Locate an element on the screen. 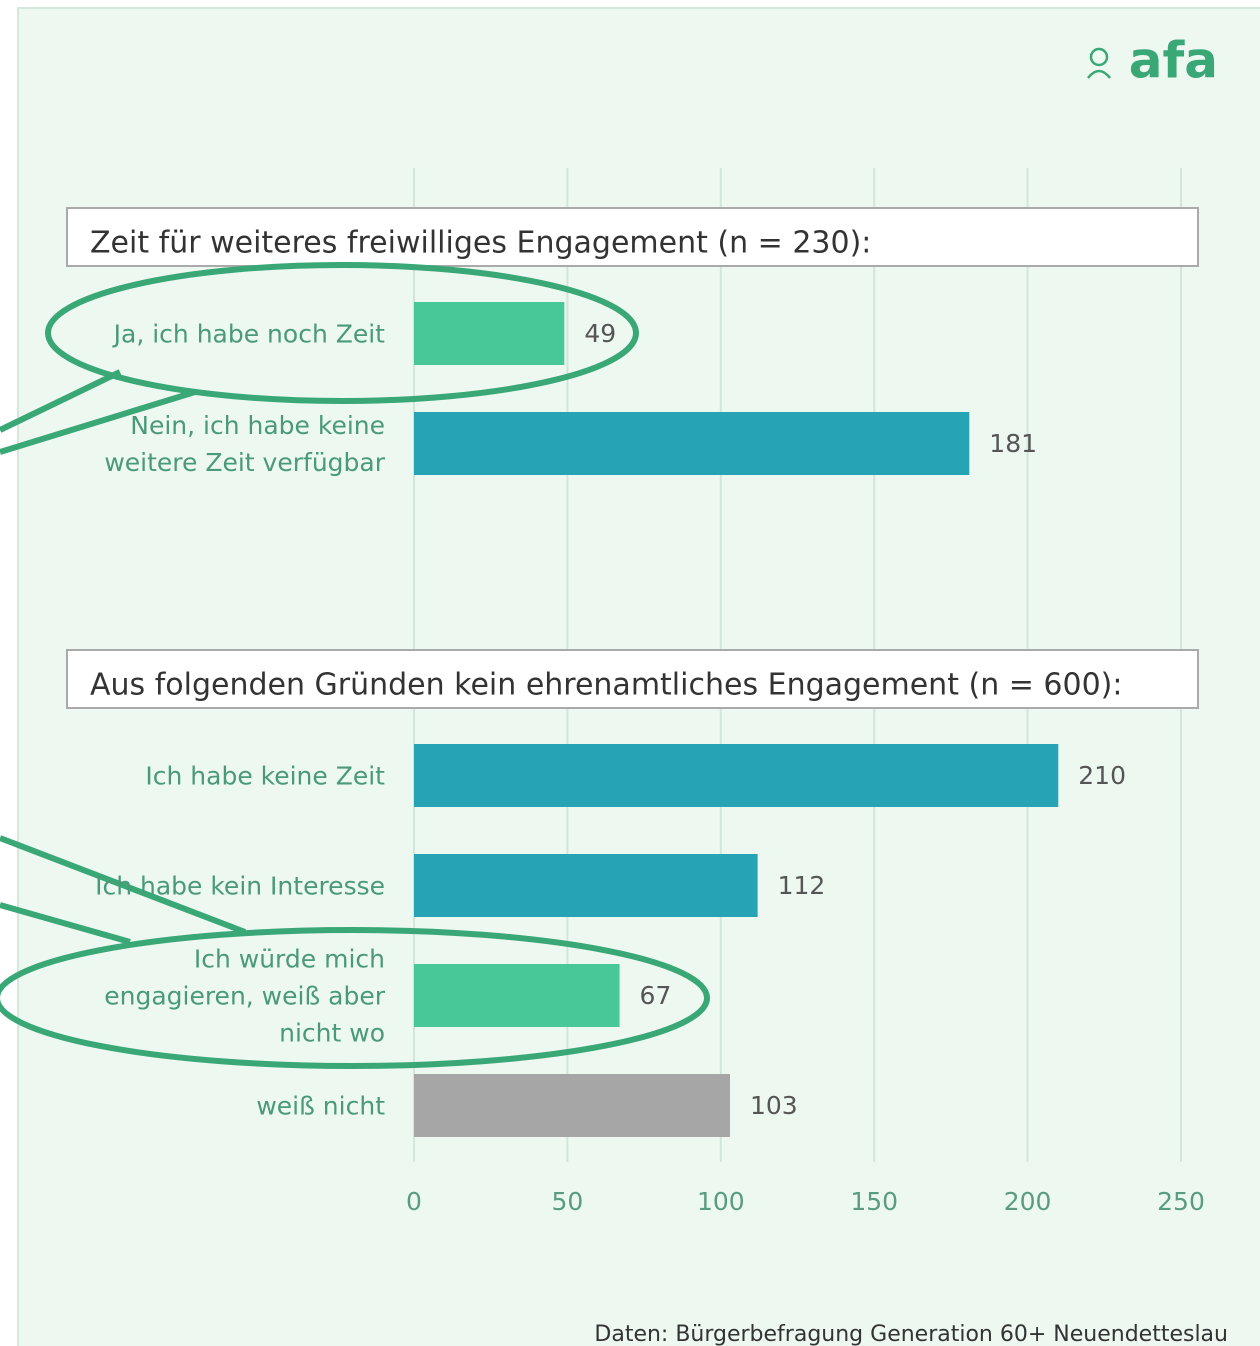  x-tick-label: 100 is located at coordinates (721, 1201).